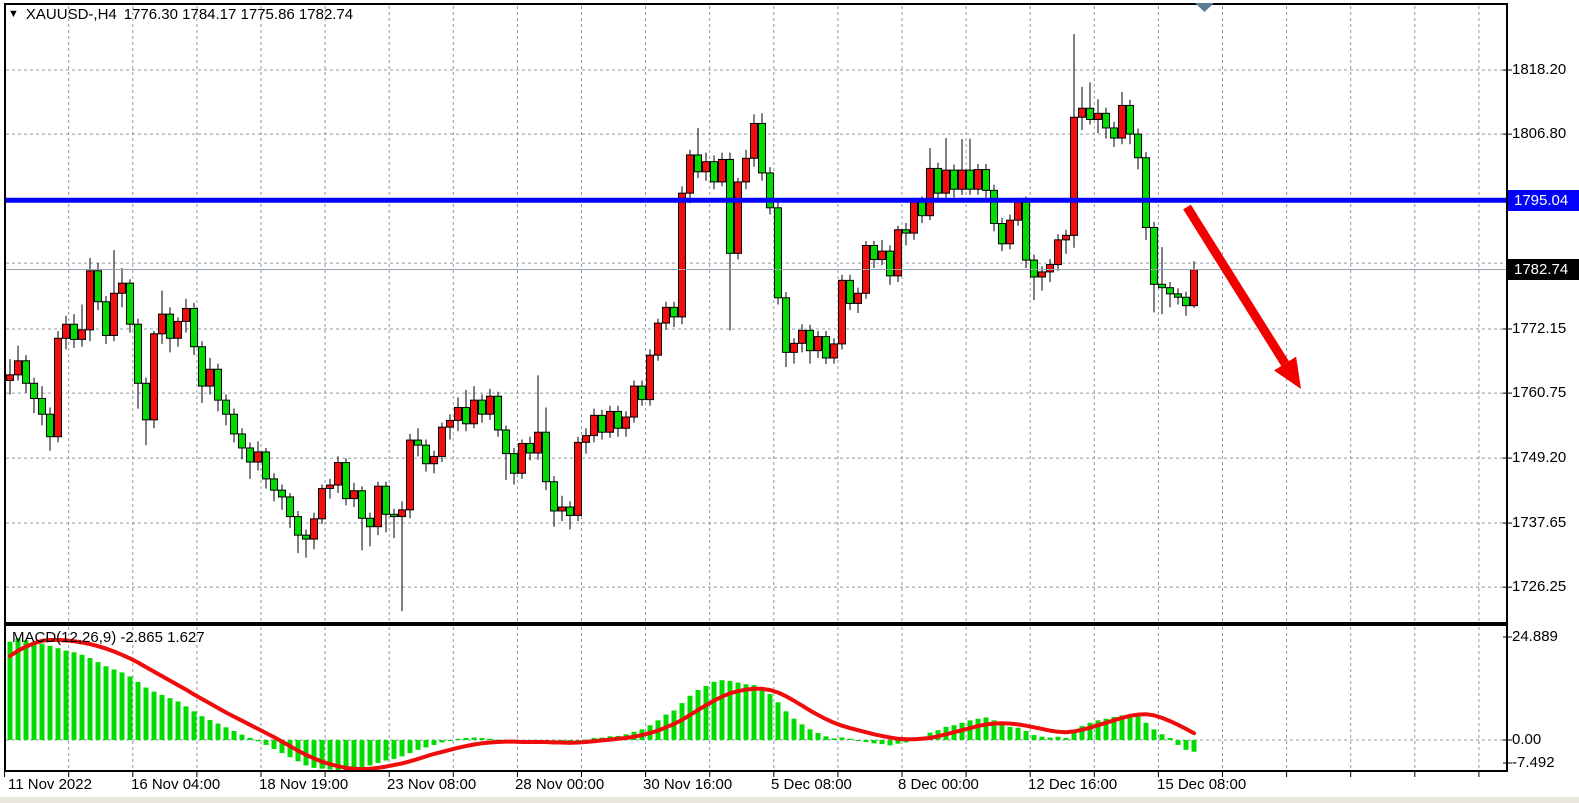 This screenshot has width=1579, height=803. Describe the element at coordinates (108, 638) in the screenshot. I see `macd-indicator-label: MACD(12,26,9) -2.865 1.627` at that location.